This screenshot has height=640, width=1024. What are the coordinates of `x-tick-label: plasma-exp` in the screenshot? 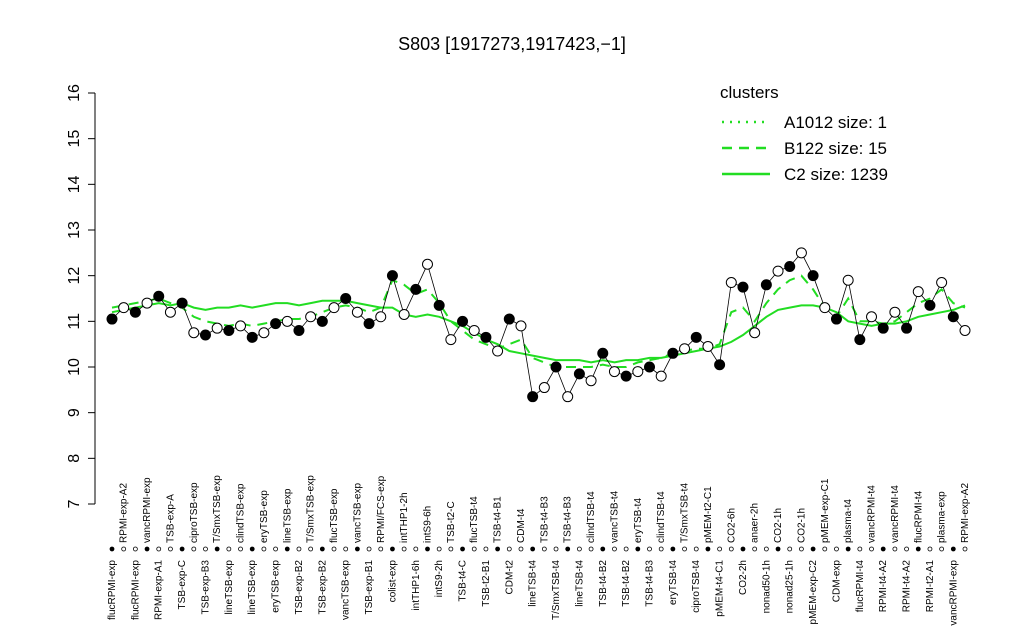 It's located at (942, 517).